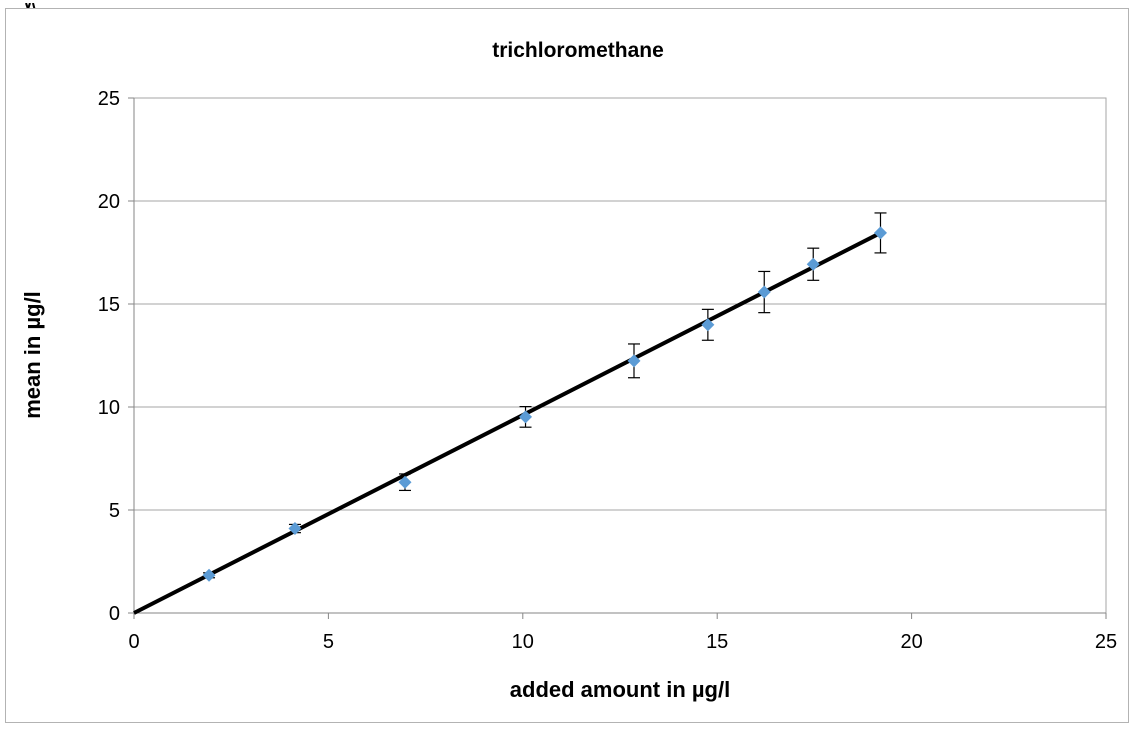  Describe the element at coordinates (911, 642) in the screenshot. I see `x-tick-label: 20` at that location.